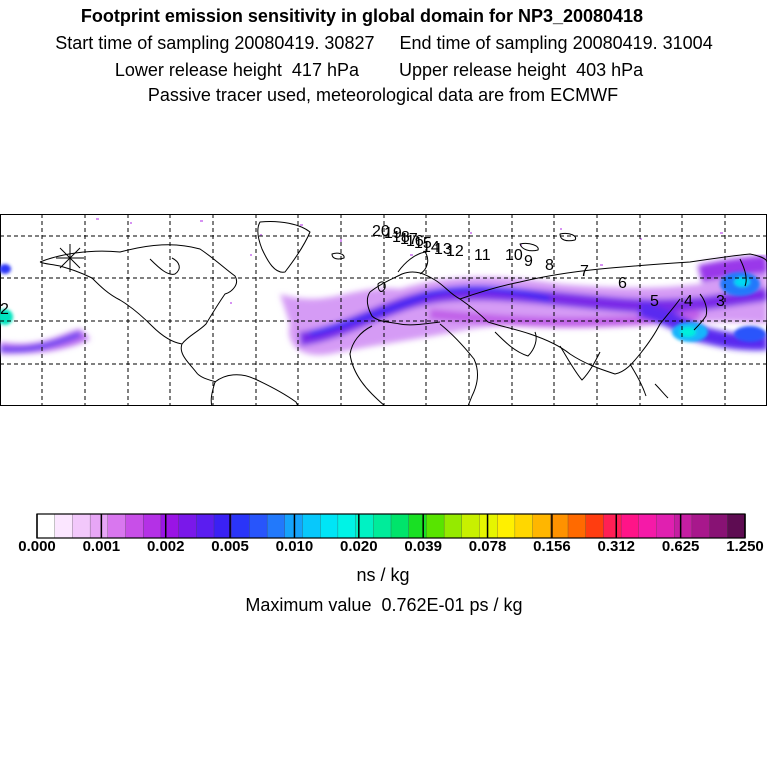 This screenshot has height=768, width=768. What do you see at coordinates (584, 271) in the screenshot?
I see `trajectory-label: 7` at bounding box center [584, 271].